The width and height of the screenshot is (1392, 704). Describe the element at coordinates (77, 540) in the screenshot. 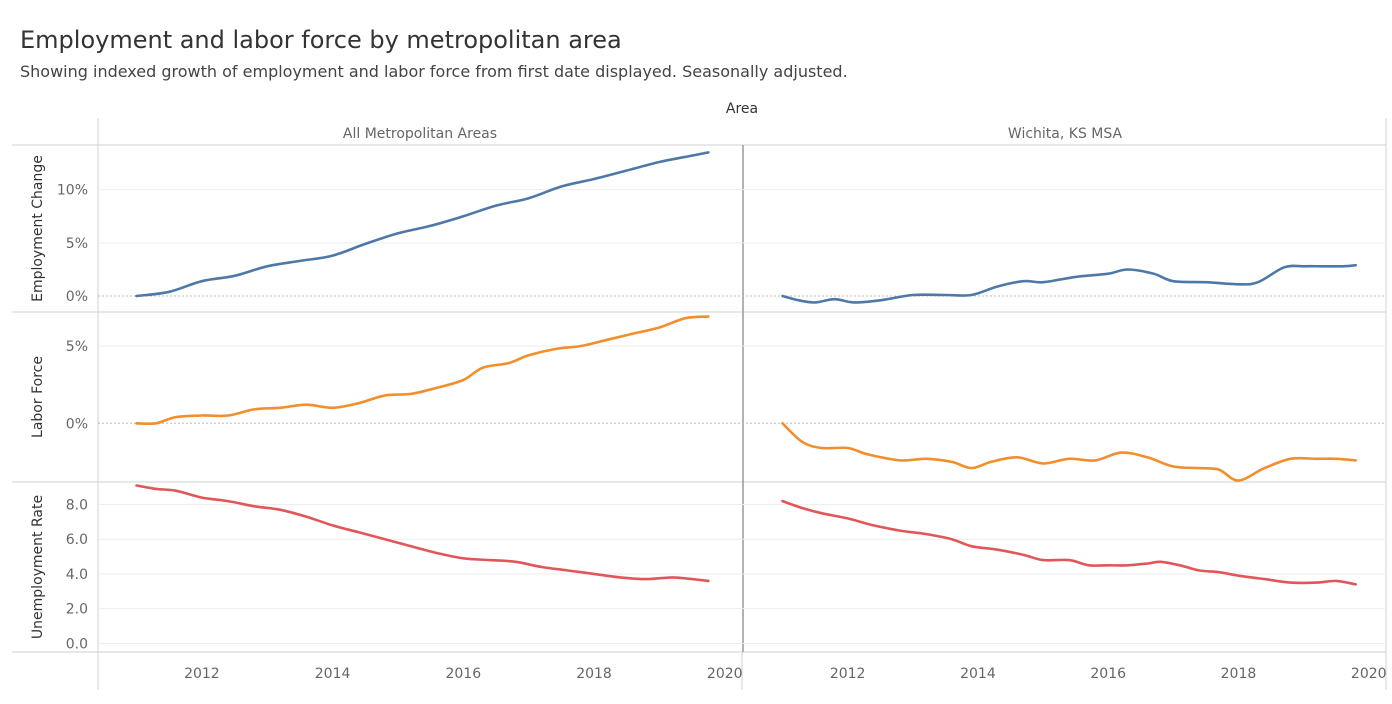

I see `y-tick-label: 6.0` at that location.